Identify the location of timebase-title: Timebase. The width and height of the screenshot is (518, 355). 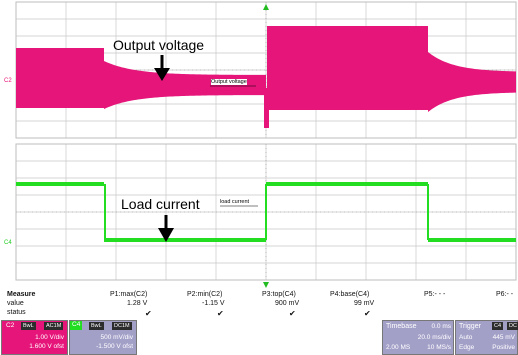
(401, 326).